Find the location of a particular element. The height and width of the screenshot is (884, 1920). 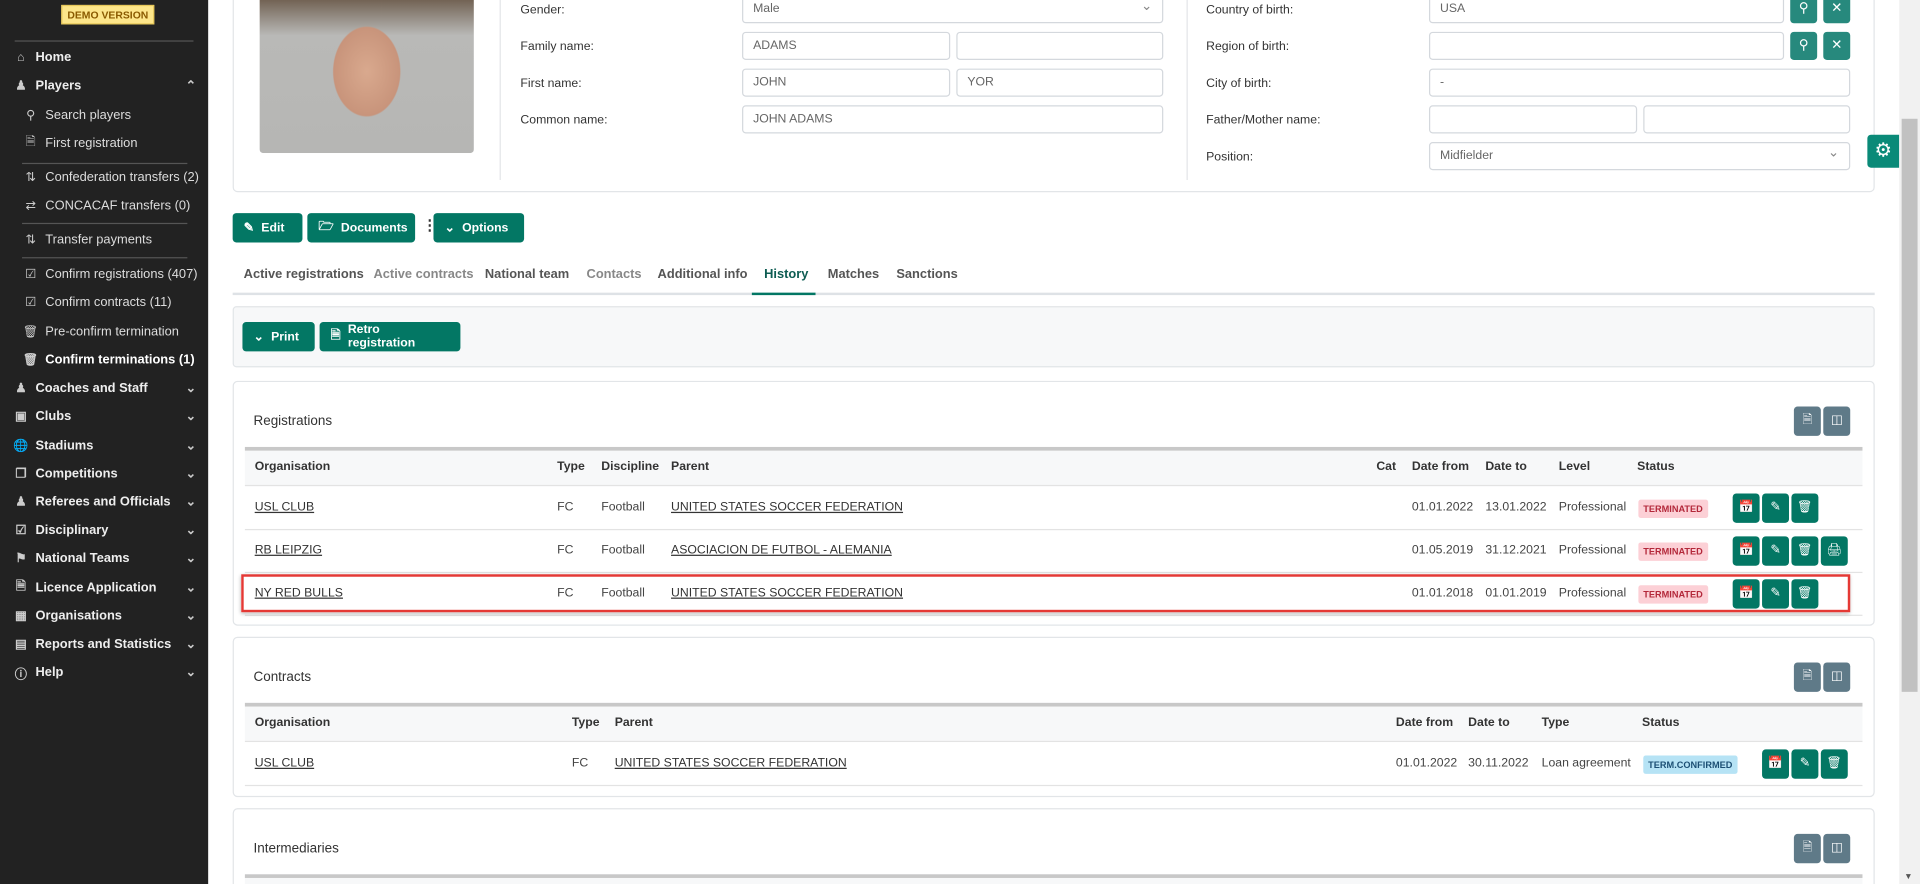

country-input: USA is located at coordinates (1606, 12).